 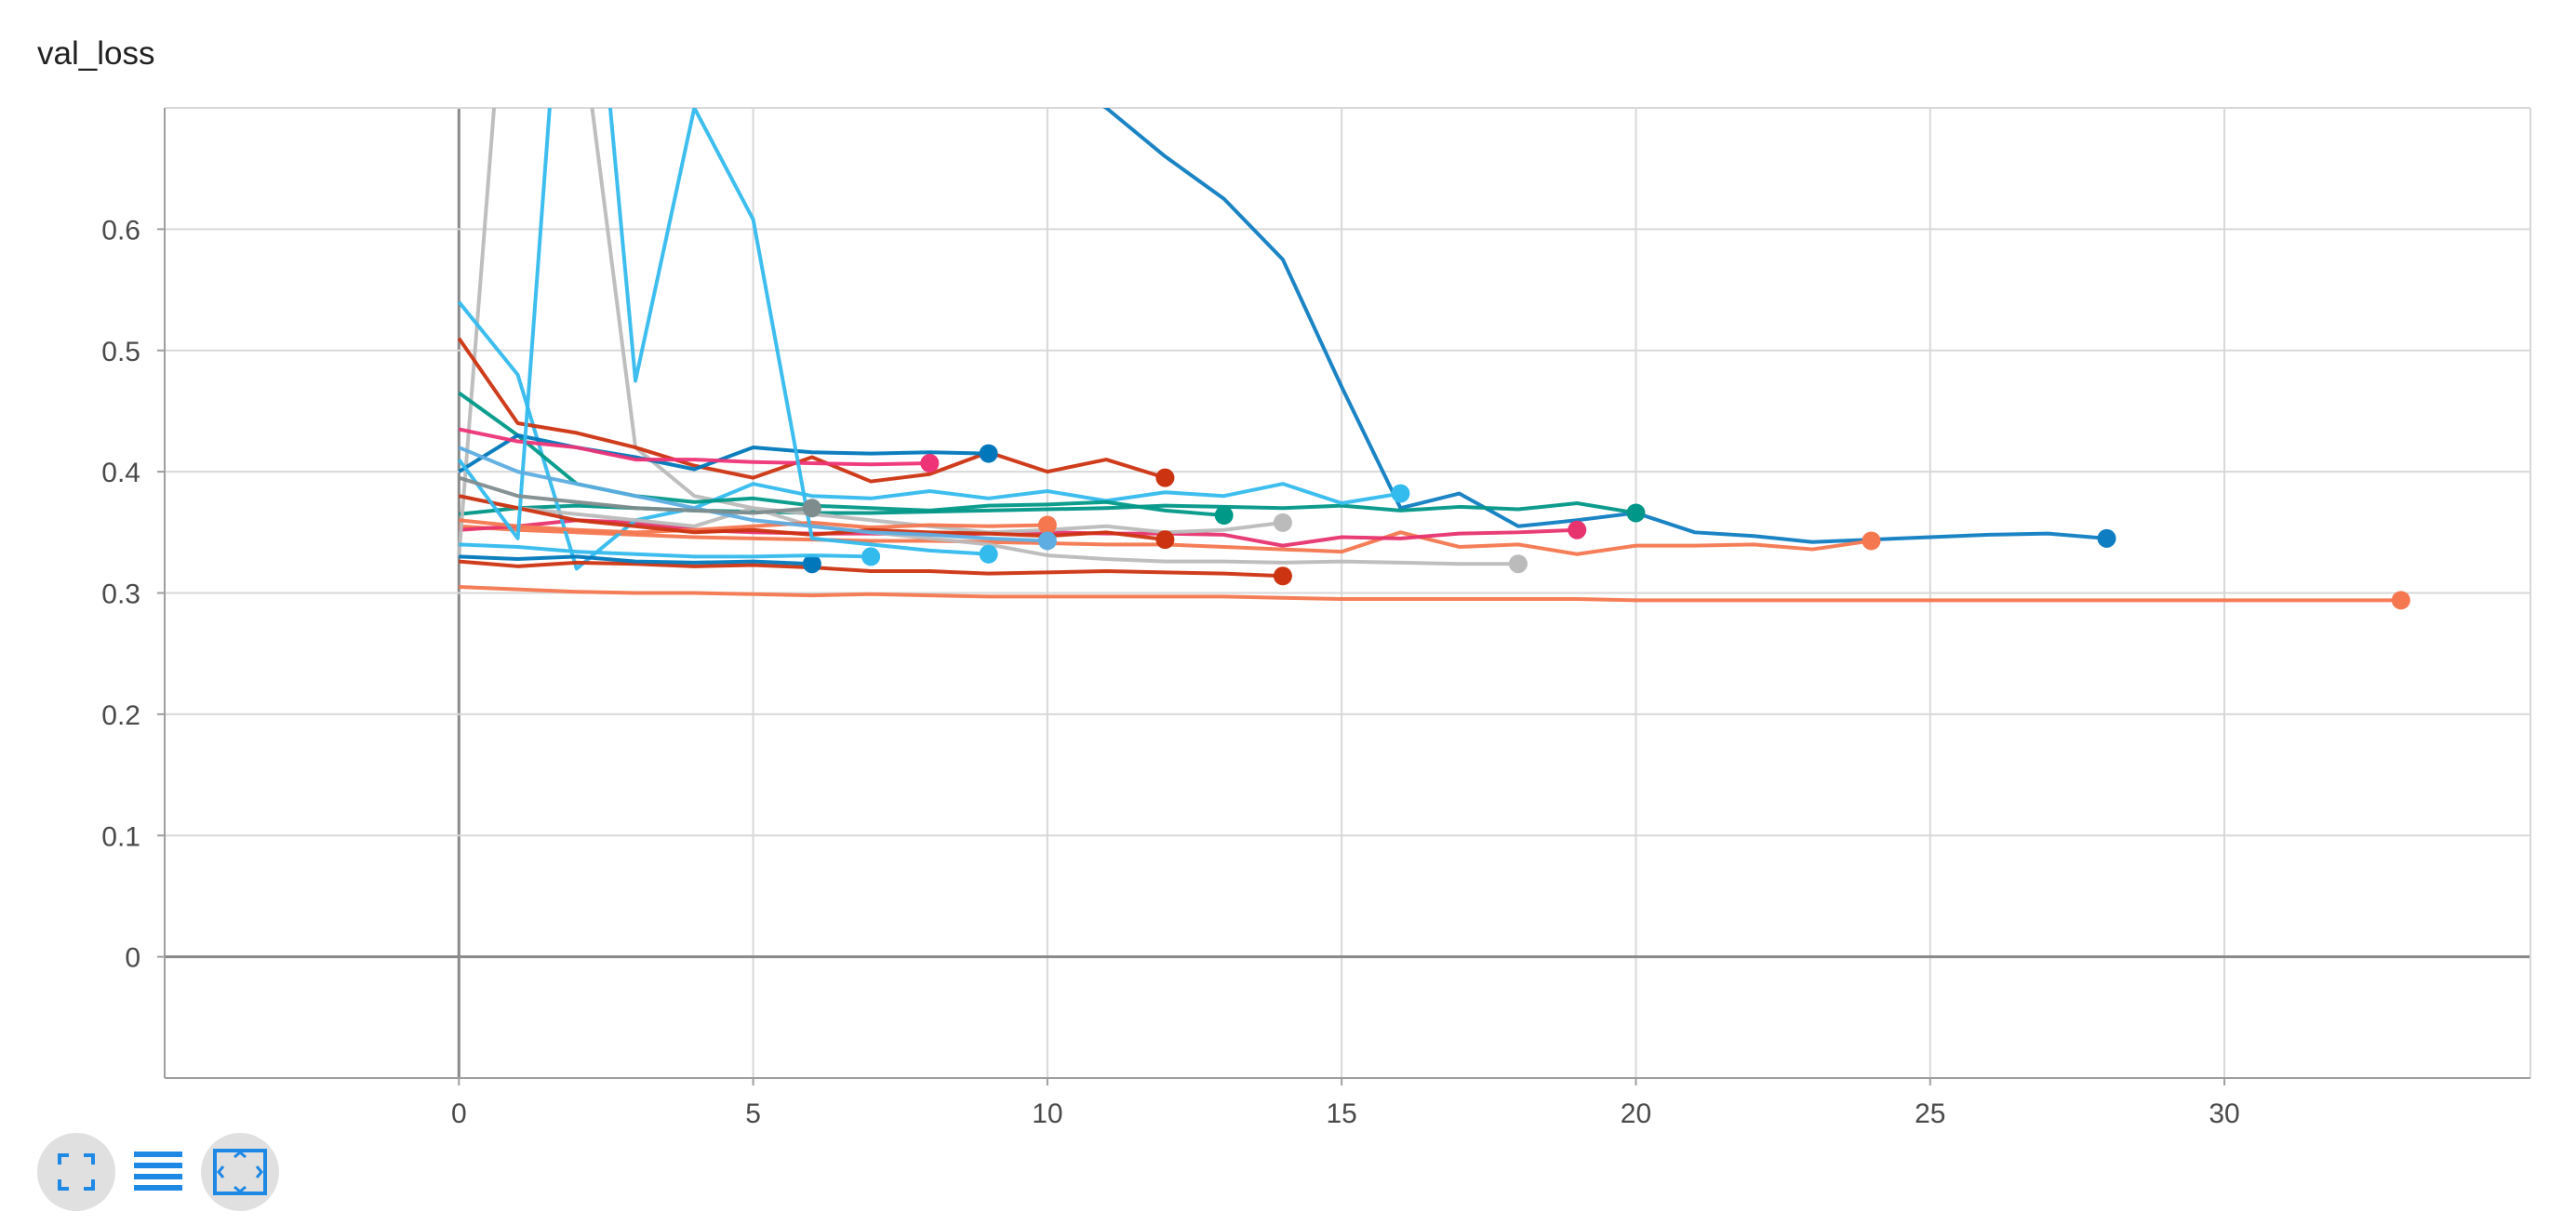 I want to click on x-tick-label: 10, so click(x=1047, y=1114).